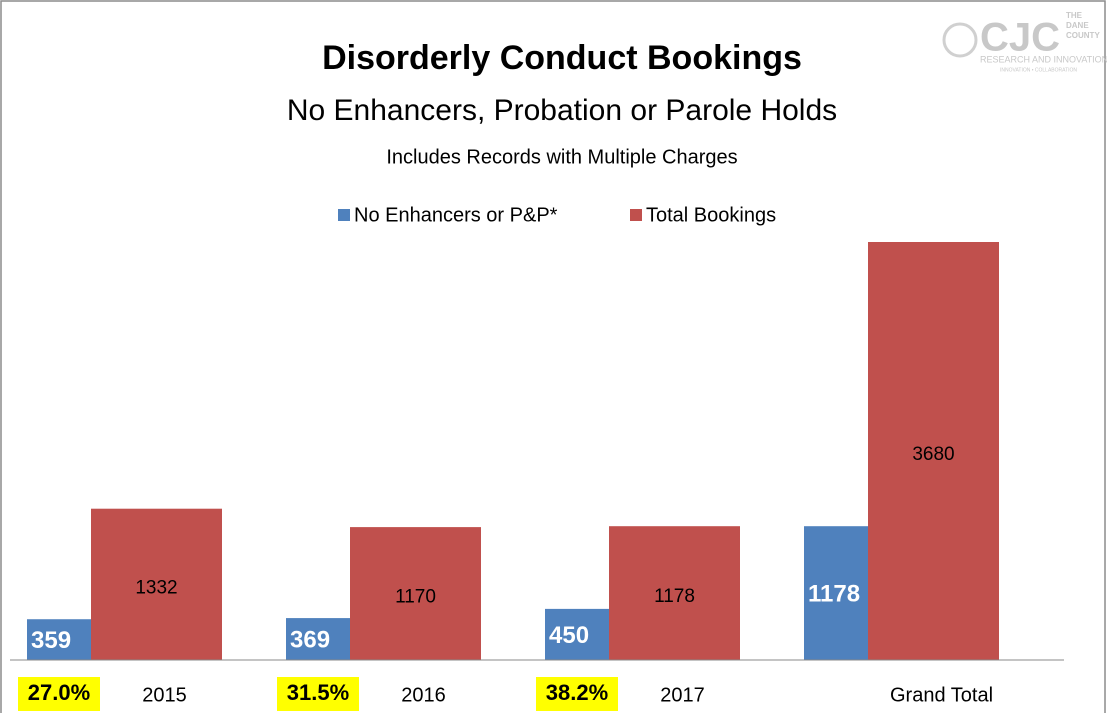 This screenshot has width=1107, height=713. What do you see at coordinates (1083, 35) in the screenshot?
I see `logo-text: COUNTY` at bounding box center [1083, 35].